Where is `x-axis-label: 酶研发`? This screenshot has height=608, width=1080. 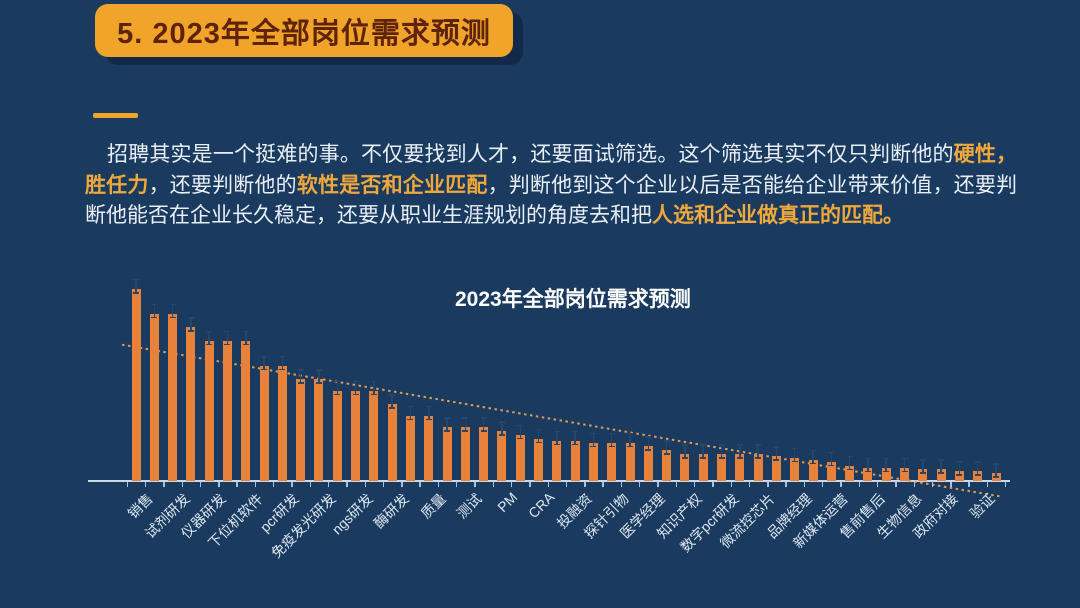 x-axis-label: 酶研发 is located at coordinates (391, 511).